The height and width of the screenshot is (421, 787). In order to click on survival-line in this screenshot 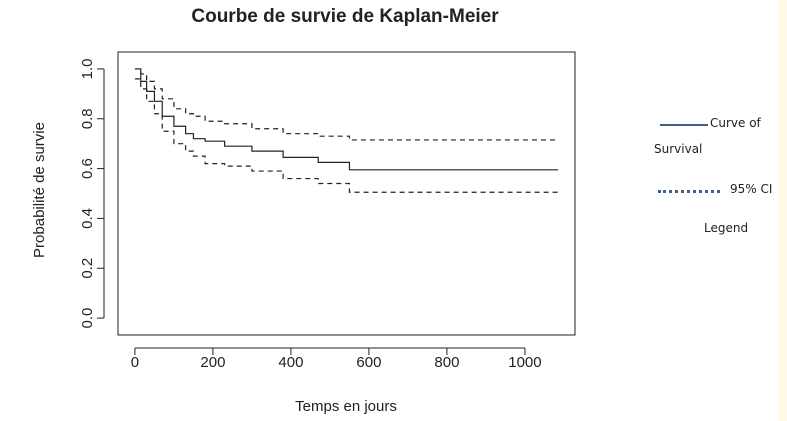, I will do `click(346, 119)`.